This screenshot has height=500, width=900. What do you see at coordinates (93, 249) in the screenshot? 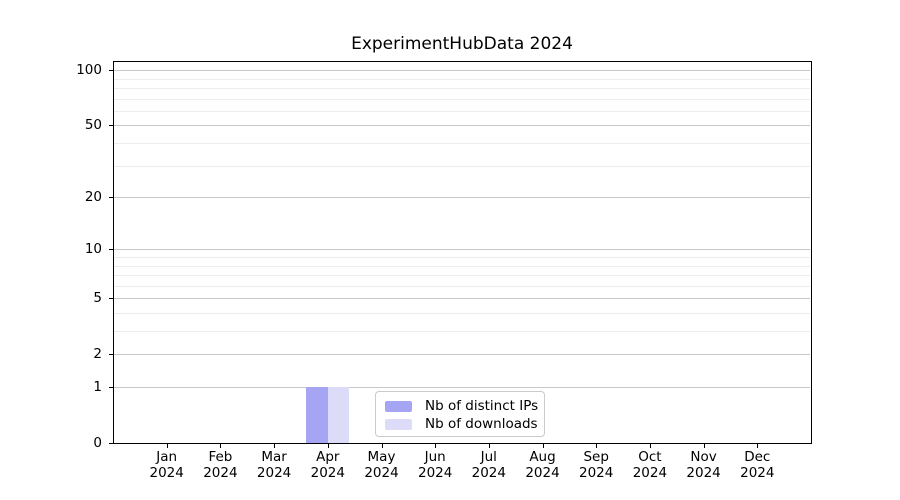
I see `y-tick-label: 10` at bounding box center [93, 249].